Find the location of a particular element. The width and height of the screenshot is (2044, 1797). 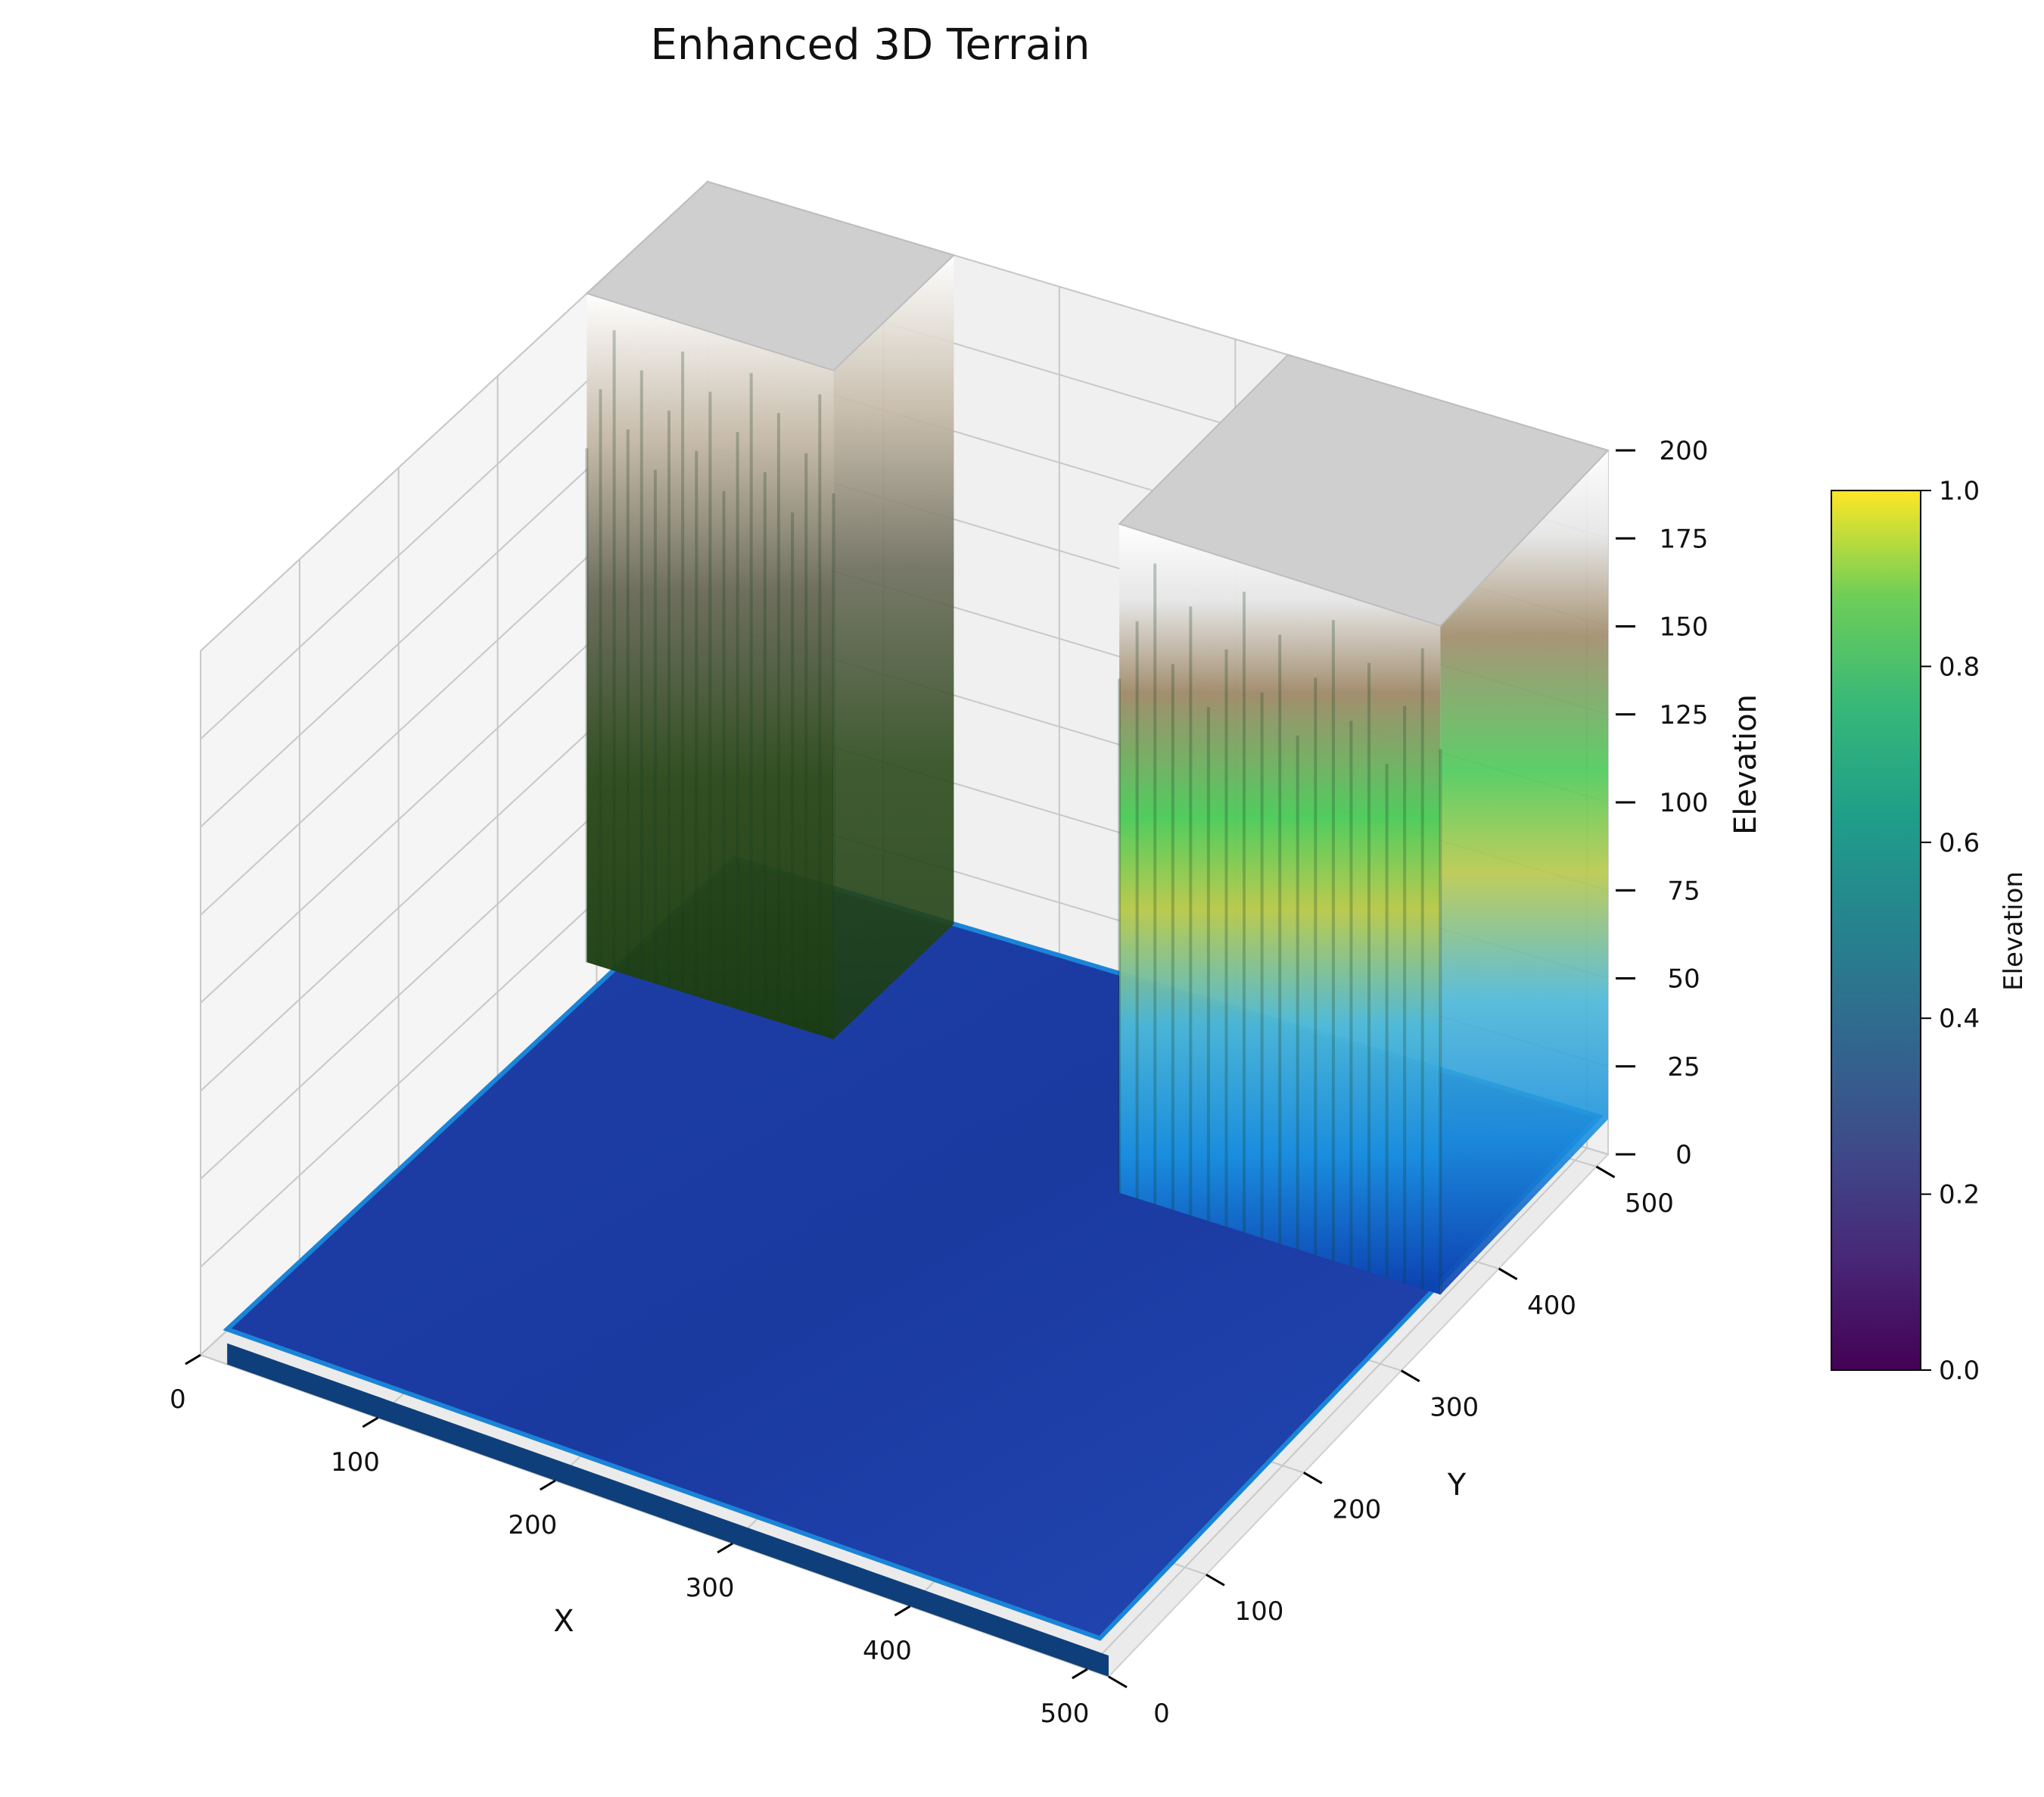

x-tick-label: 300 is located at coordinates (710, 1588).